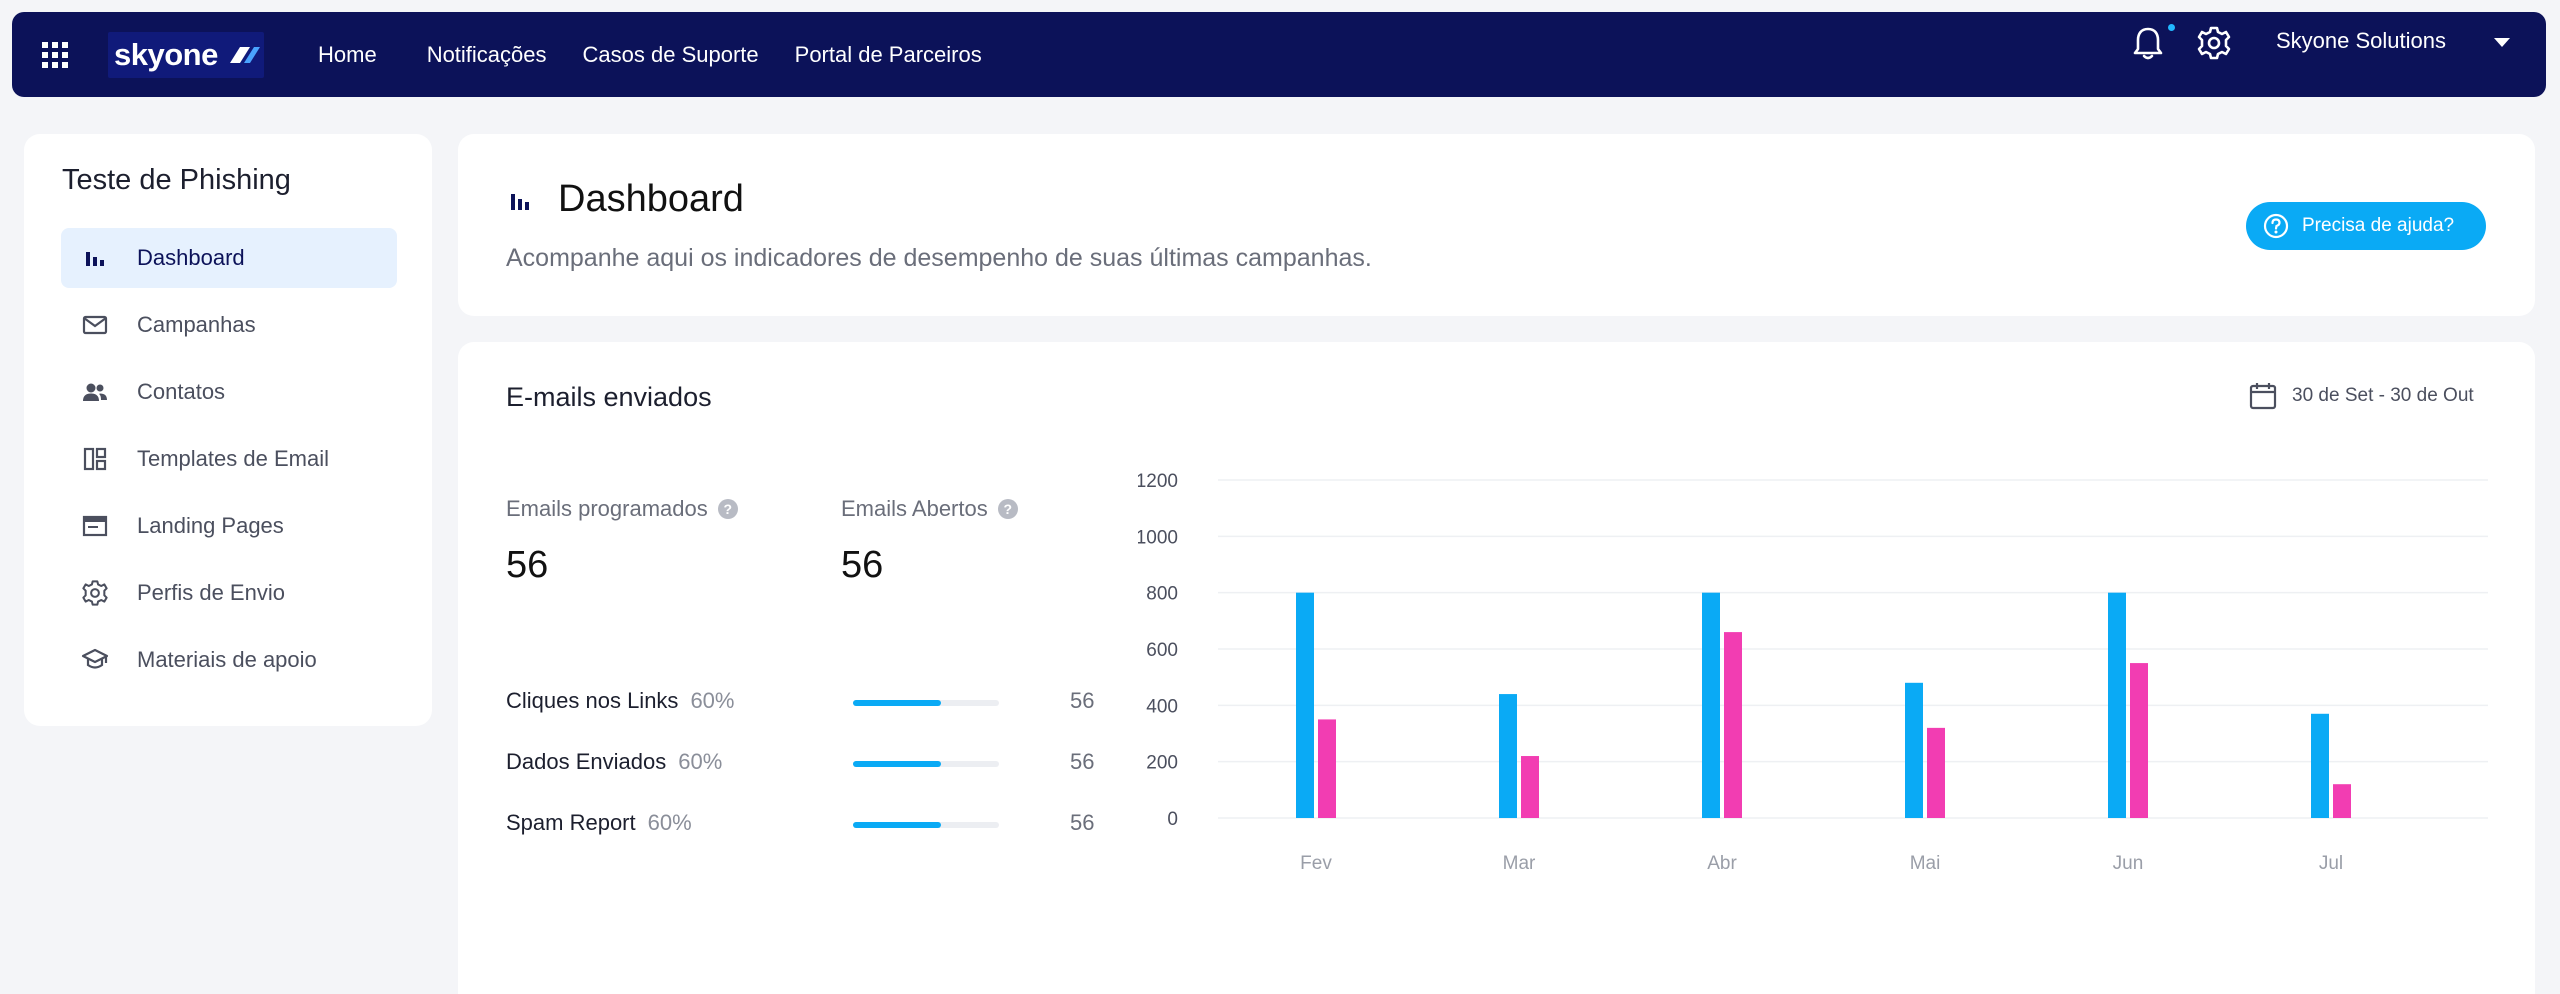  Describe the element at coordinates (586, 761) in the screenshot. I see `progress-label-text: Dados Enviados` at that location.